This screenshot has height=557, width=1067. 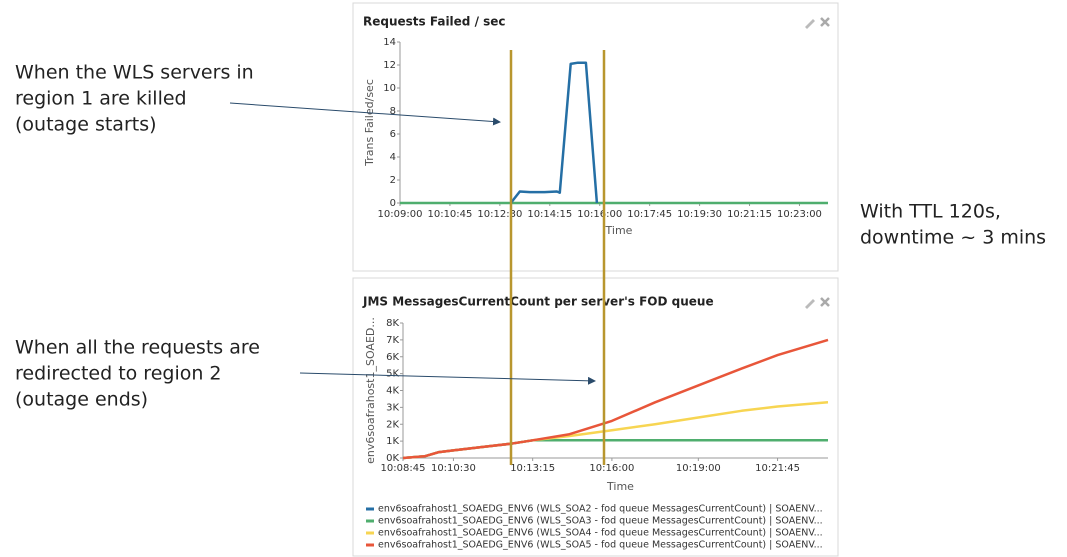 What do you see at coordinates (453, 468) in the screenshot?
I see `x-tick-label: 10:10:30` at bounding box center [453, 468].